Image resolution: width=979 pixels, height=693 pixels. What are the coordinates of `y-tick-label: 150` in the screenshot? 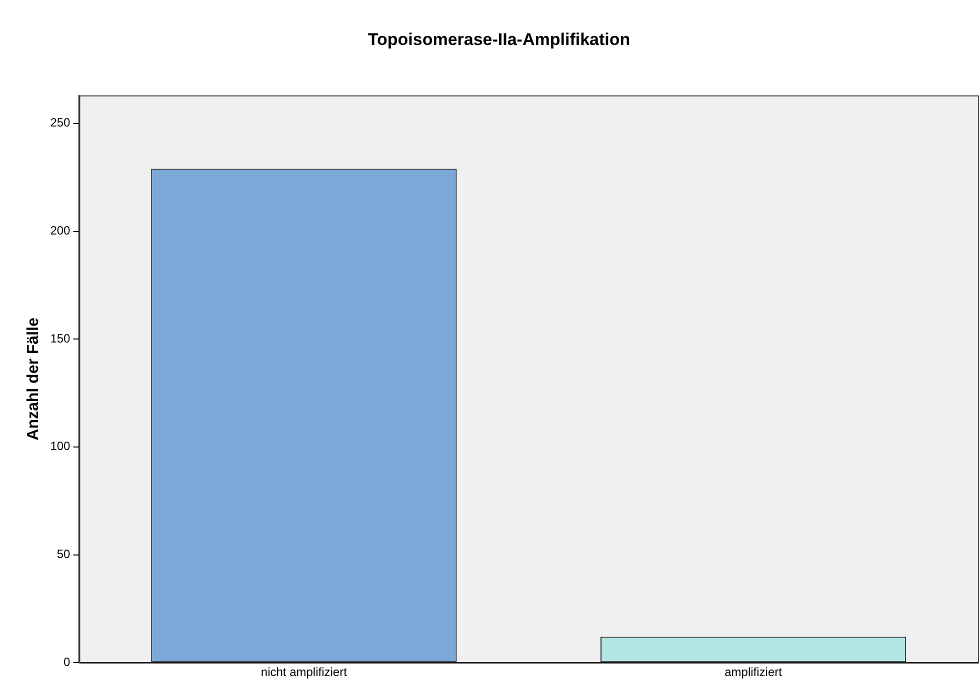 It's located at (60, 338).